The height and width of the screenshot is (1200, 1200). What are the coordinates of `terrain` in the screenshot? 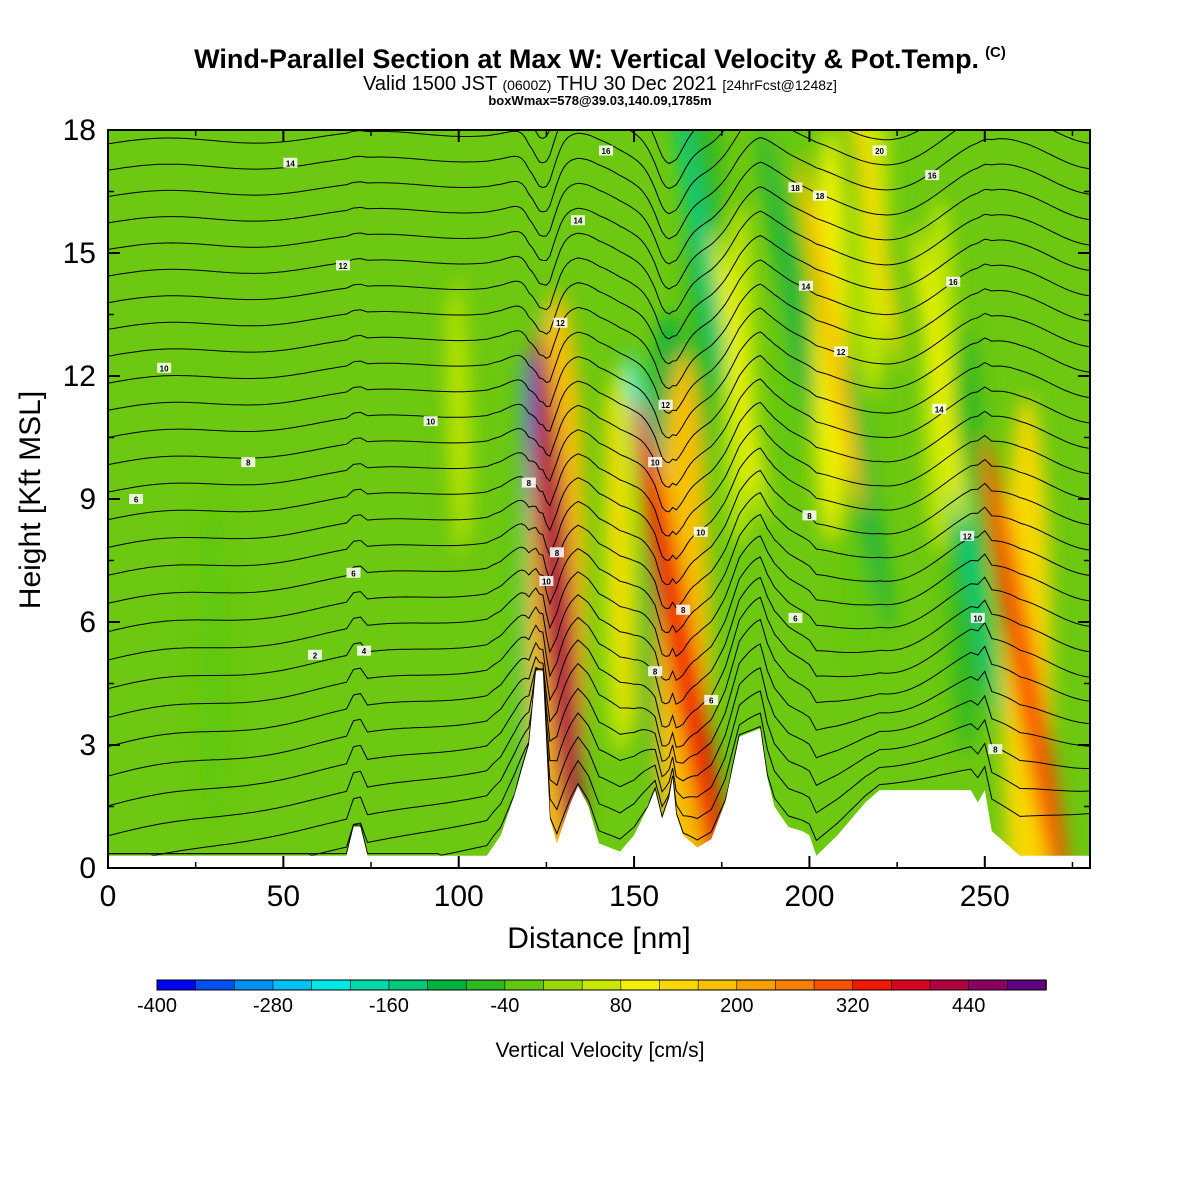 It's located at (599, 769).